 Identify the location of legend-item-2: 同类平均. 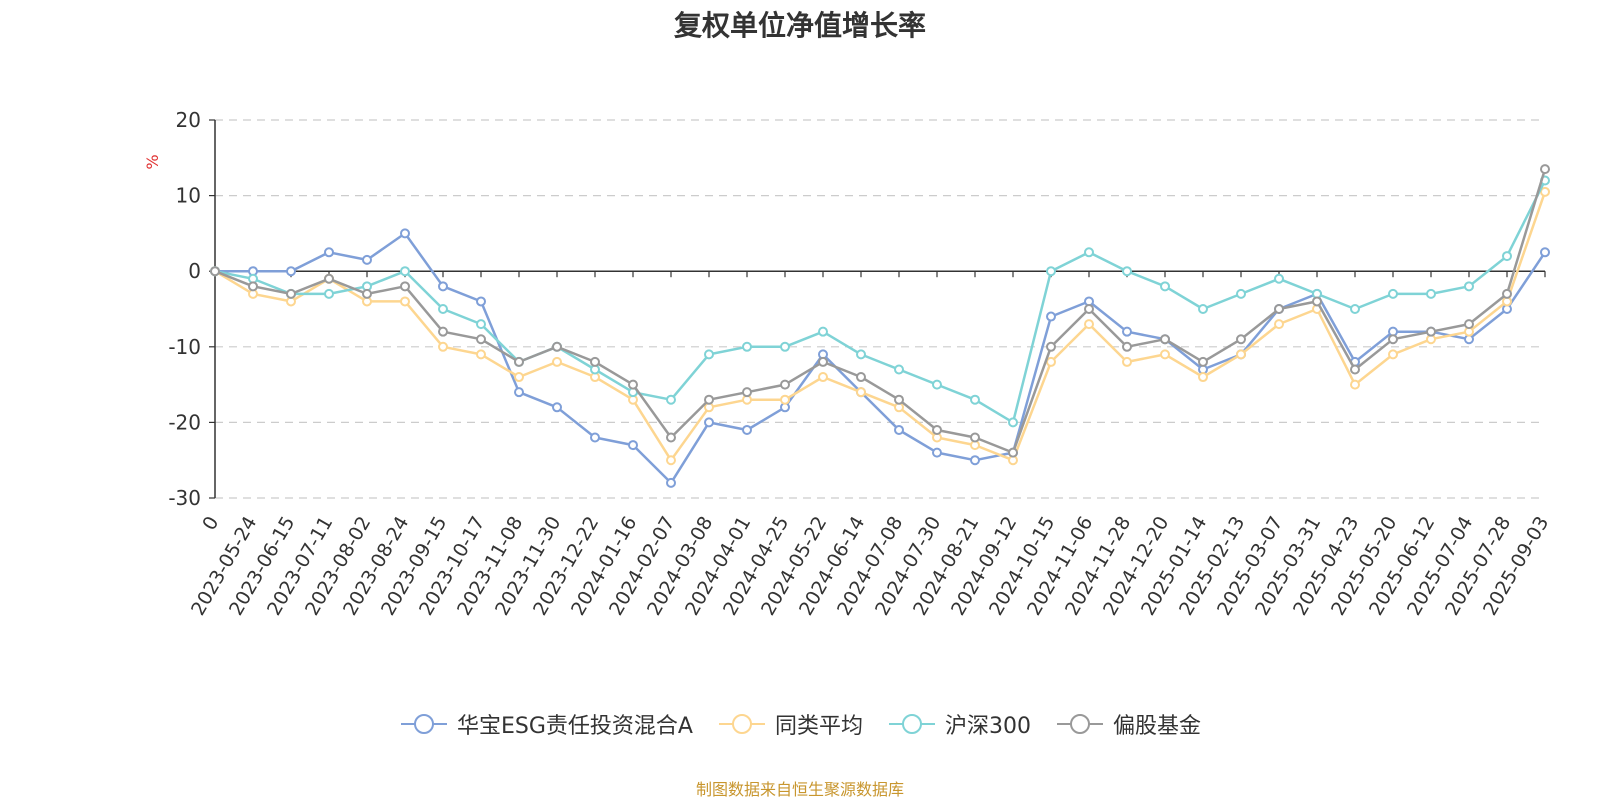
(790, 724).